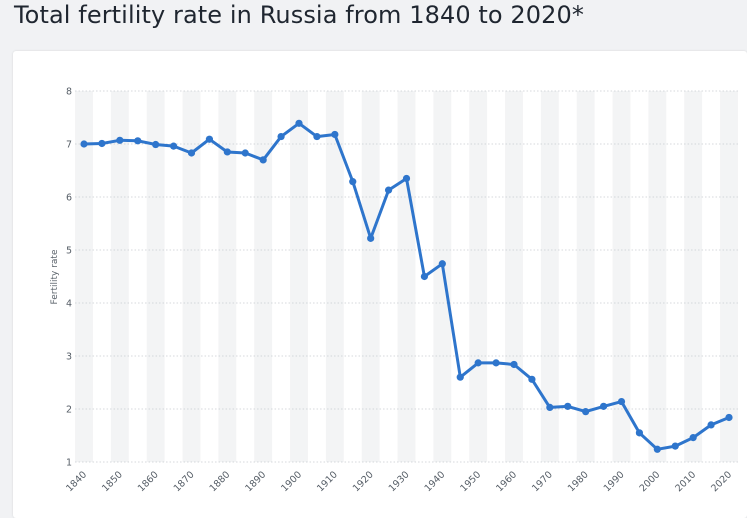 This screenshot has width=747, height=518. Describe the element at coordinates (470, 481) in the screenshot. I see `x-tick-label: 1950` at that location.